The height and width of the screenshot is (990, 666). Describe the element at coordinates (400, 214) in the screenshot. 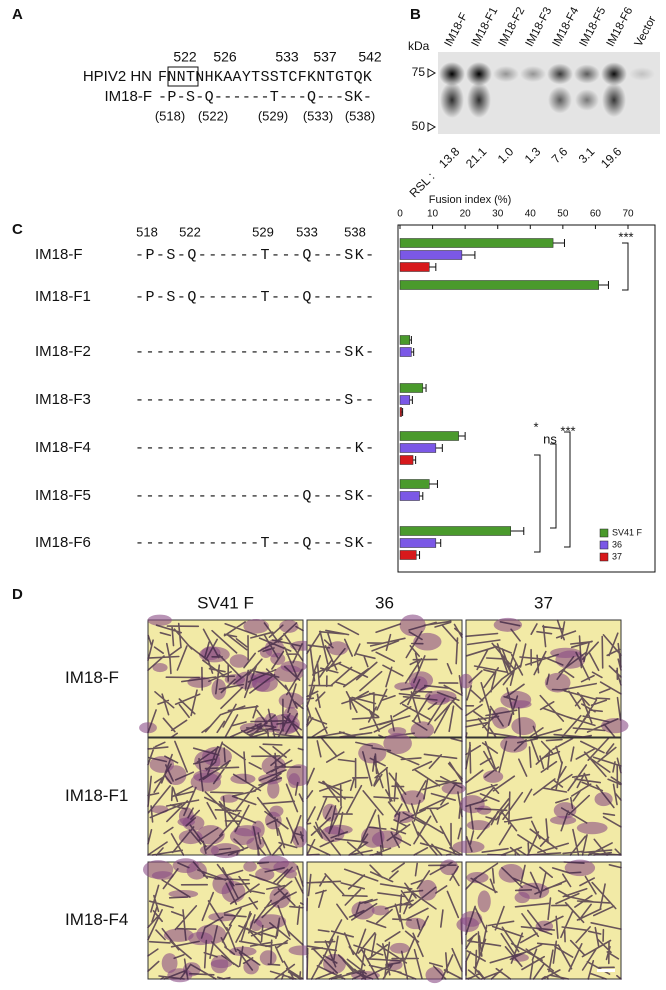

I see `x-tick-label: 0` at that location.